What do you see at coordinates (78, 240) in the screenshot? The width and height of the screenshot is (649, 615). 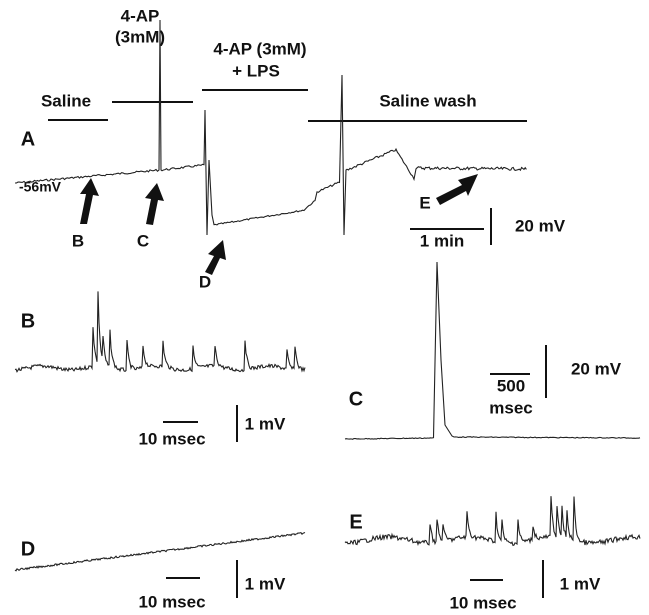 I see `arrow-label: B` at bounding box center [78, 240].